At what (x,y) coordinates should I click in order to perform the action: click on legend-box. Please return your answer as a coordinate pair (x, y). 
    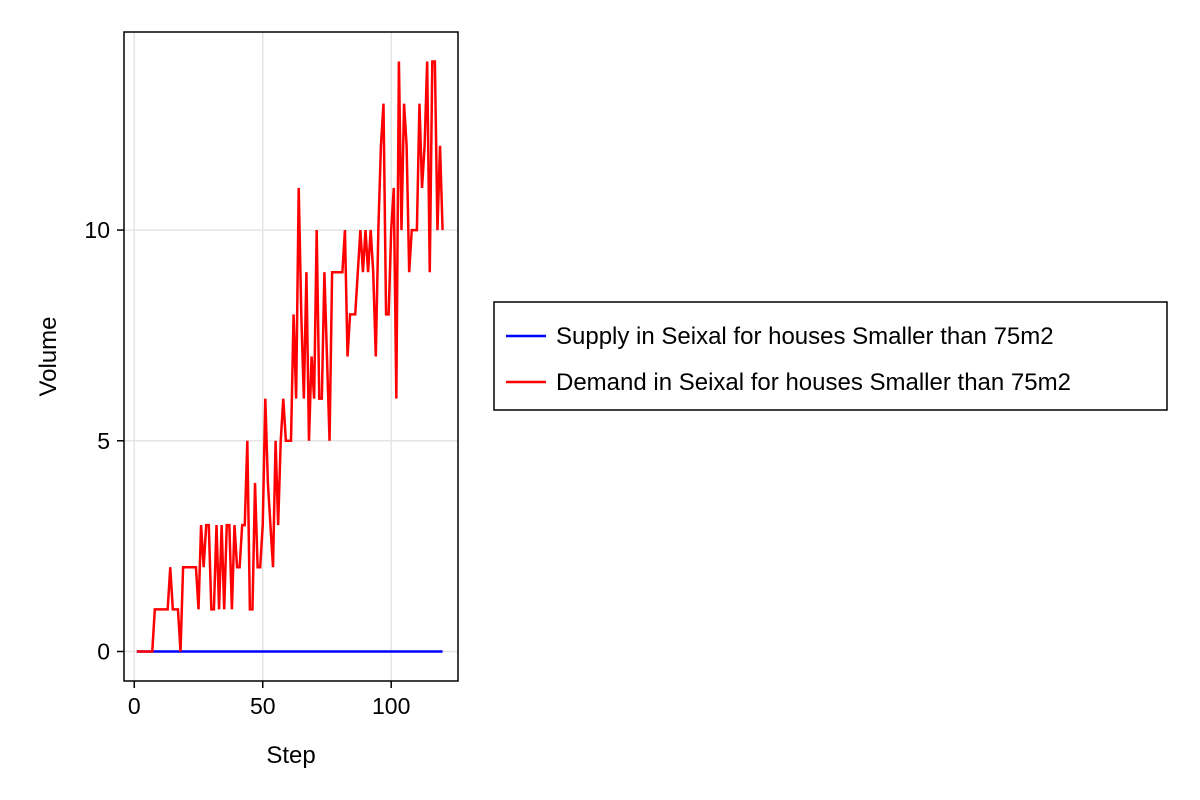
    Looking at the image, I should click on (830, 356).